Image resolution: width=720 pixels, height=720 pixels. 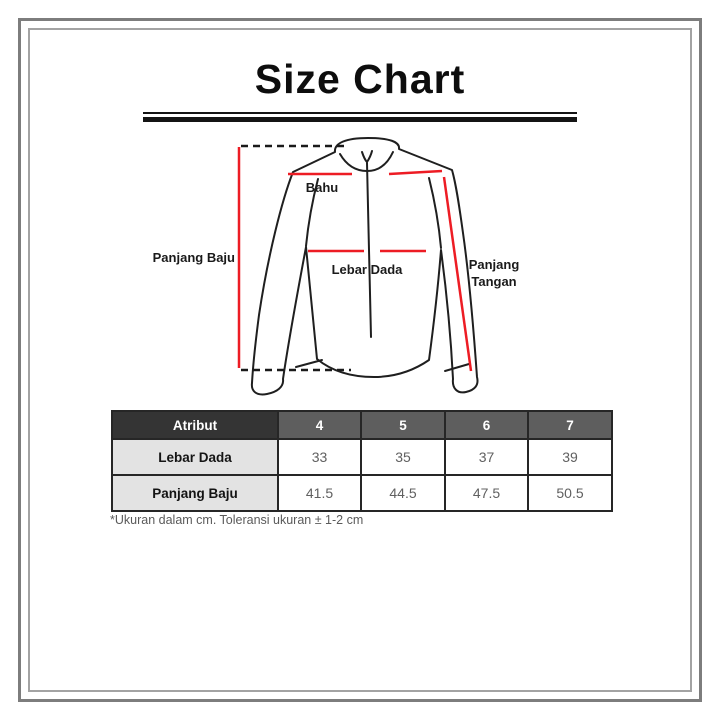 I want to click on size-table-header-row: Atribut 4 5 6 7, so click(x=362, y=425).